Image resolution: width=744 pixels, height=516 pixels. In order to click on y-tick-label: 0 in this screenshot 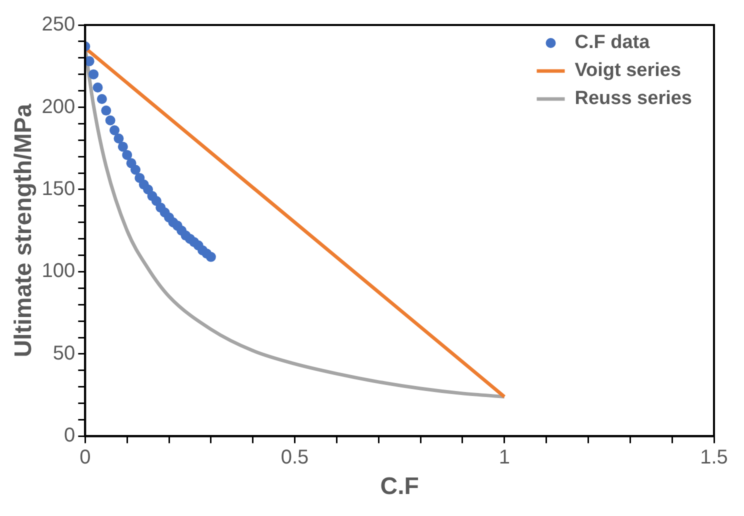, I will do `click(70, 435)`.